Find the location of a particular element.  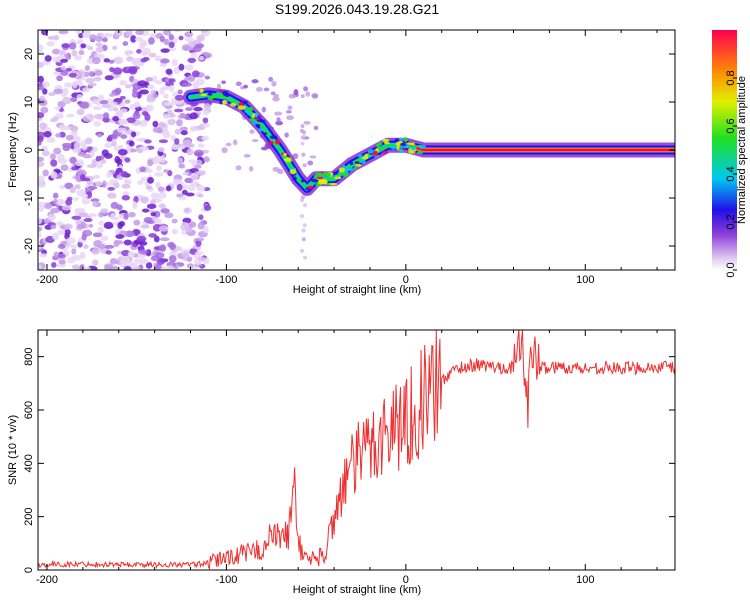

spectrogram-x-tick-label: 0 is located at coordinates (406, 280).